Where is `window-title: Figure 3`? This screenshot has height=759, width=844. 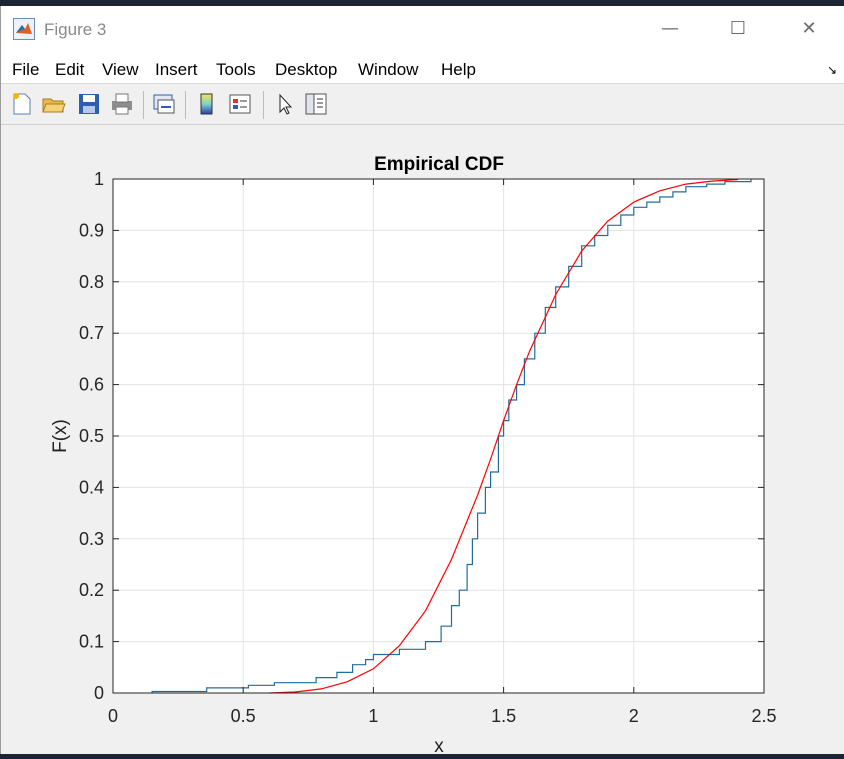 window-title: Figure 3 is located at coordinates (75, 29).